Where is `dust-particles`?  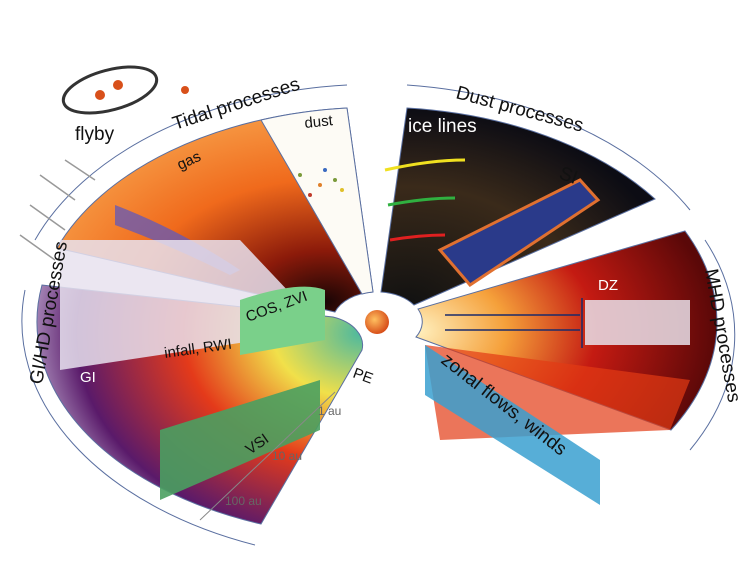 dust-particles is located at coordinates (321, 182).